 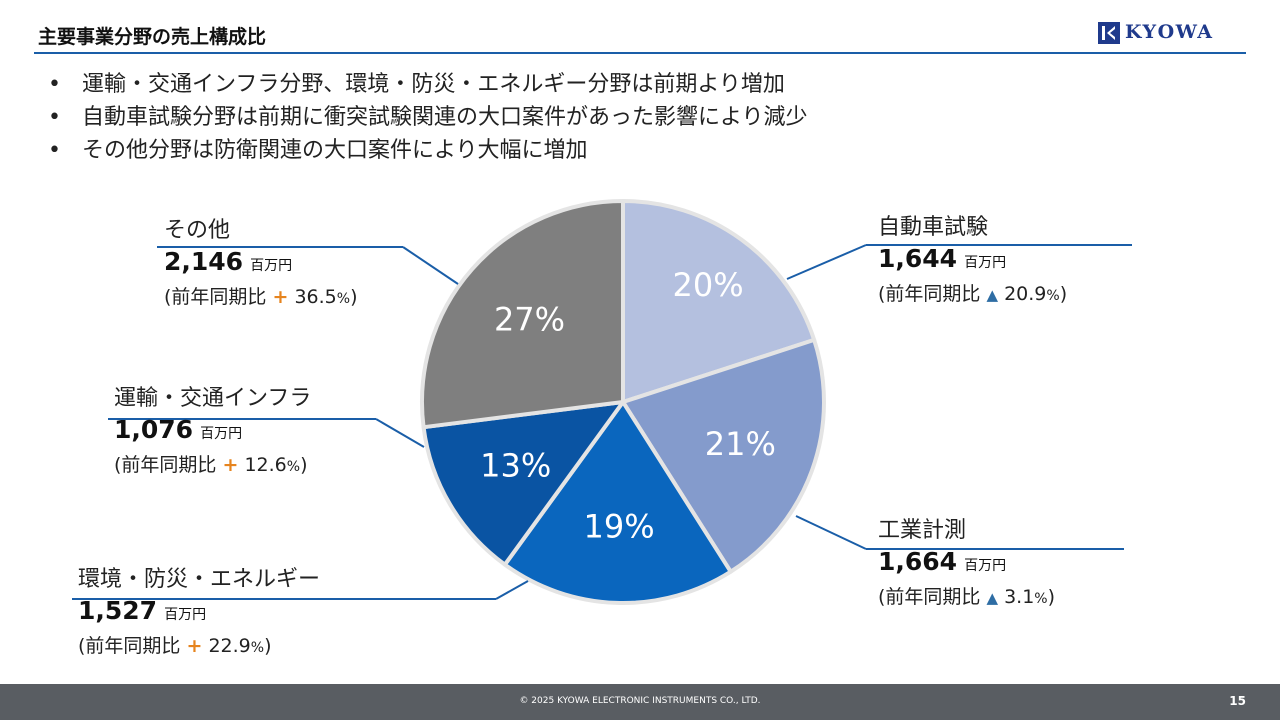 I want to click on segment-name: その他, so click(x=197, y=230).